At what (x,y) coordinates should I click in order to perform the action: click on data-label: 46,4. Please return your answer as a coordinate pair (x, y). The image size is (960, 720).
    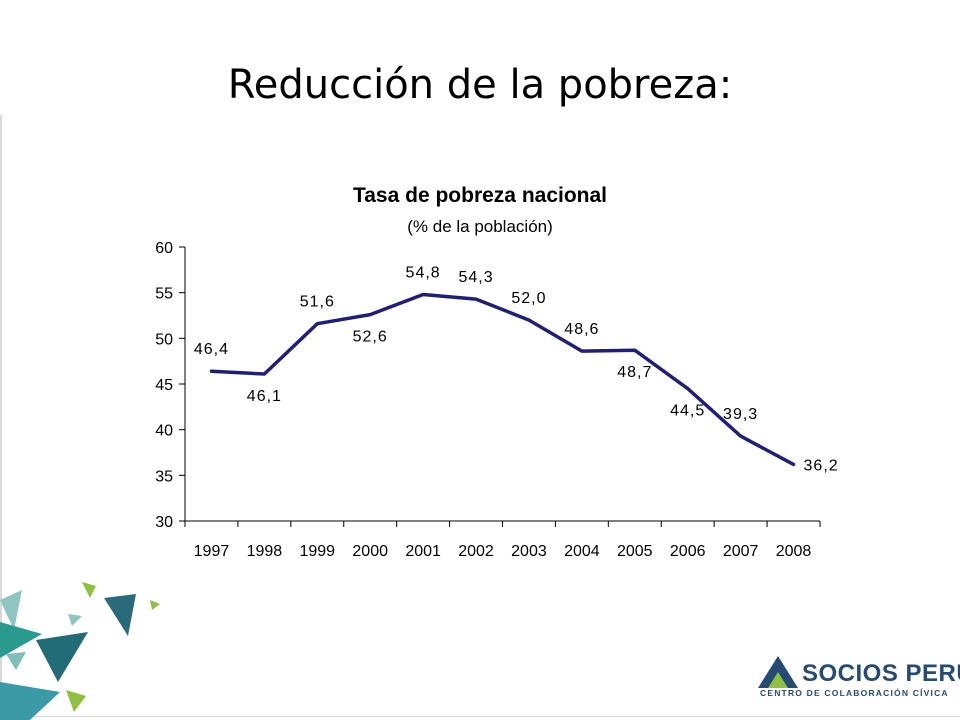
    Looking at the image, I should click on (211, 349).